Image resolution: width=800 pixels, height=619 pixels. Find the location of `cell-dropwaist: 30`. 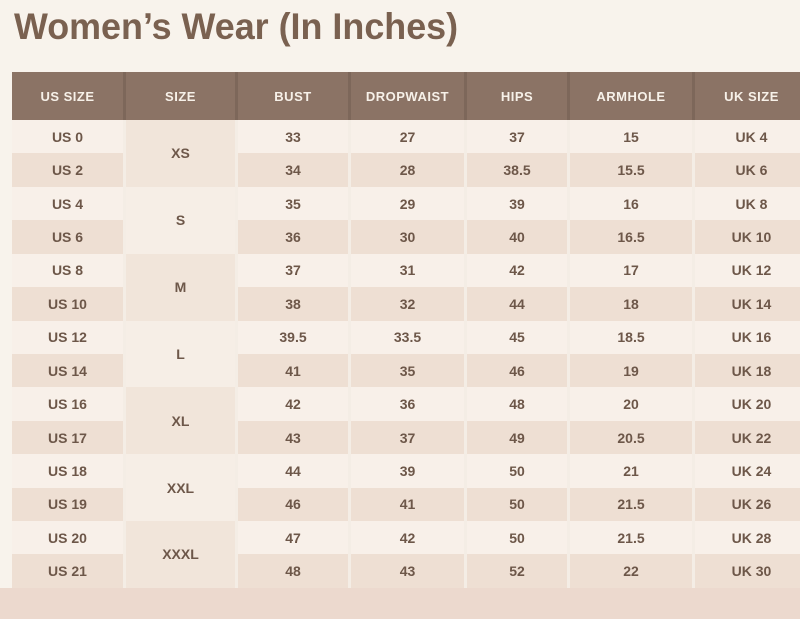

cell-dropwaist: 30 is located at coordinates (407, 237).